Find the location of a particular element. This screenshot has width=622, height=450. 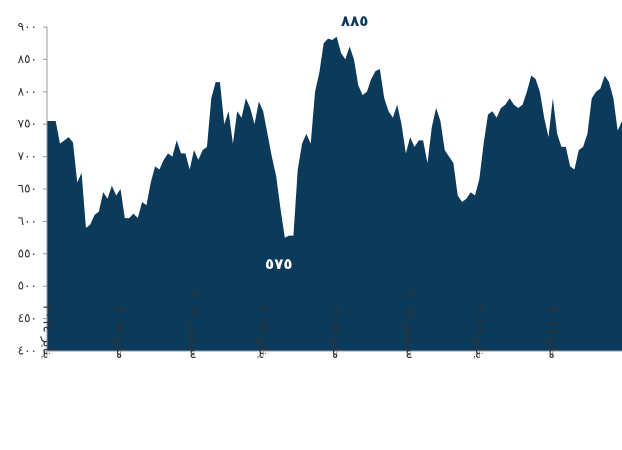

x-tick-label: مايو ٢٠١٥ is located at coordinates (336, 332).